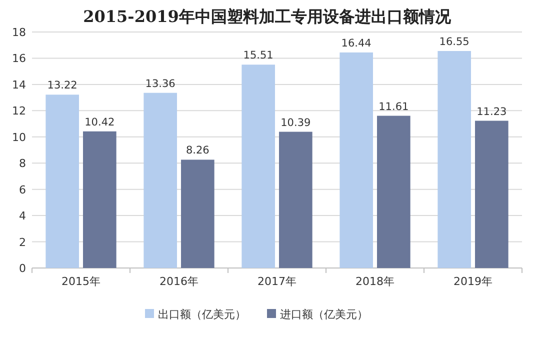 The width and height of the screenshot is (534, 337). Describe the element at coordinates (19, 111) in the screenshot. I see `y-tick-label: 12` at that location.